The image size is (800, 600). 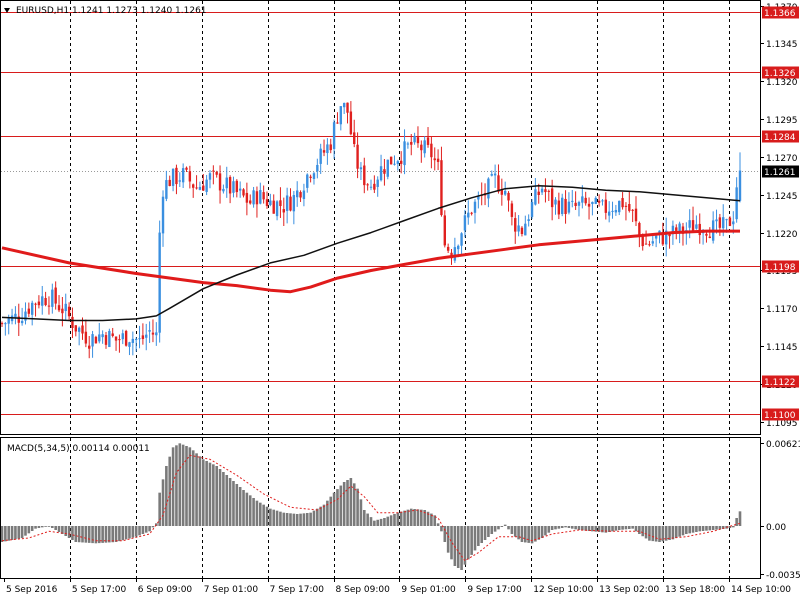 I want to click on macd-axis: 0.00621 0.00 -0.00357, so click(x=780, y=510).